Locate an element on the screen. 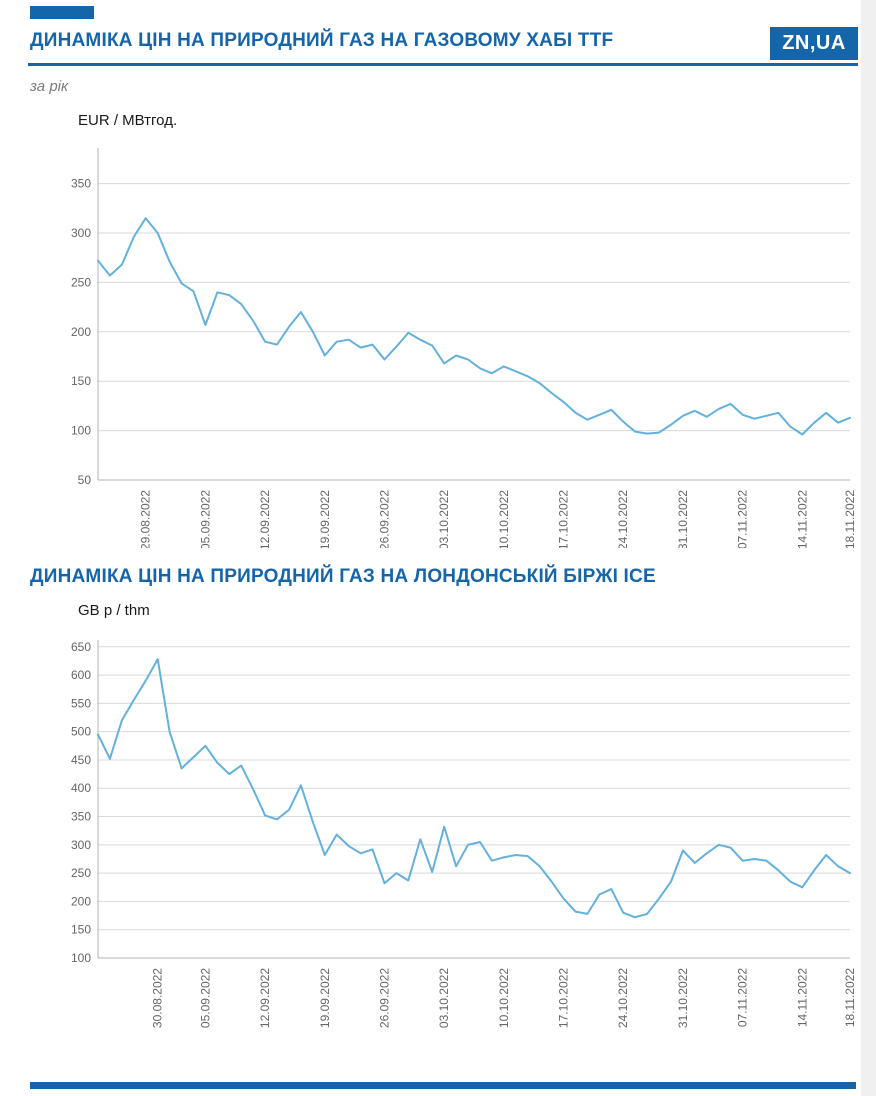 This screenshot has width=876, height=1096. x-tick-label: 30.08.2022 is located at coordinates (158, 998).